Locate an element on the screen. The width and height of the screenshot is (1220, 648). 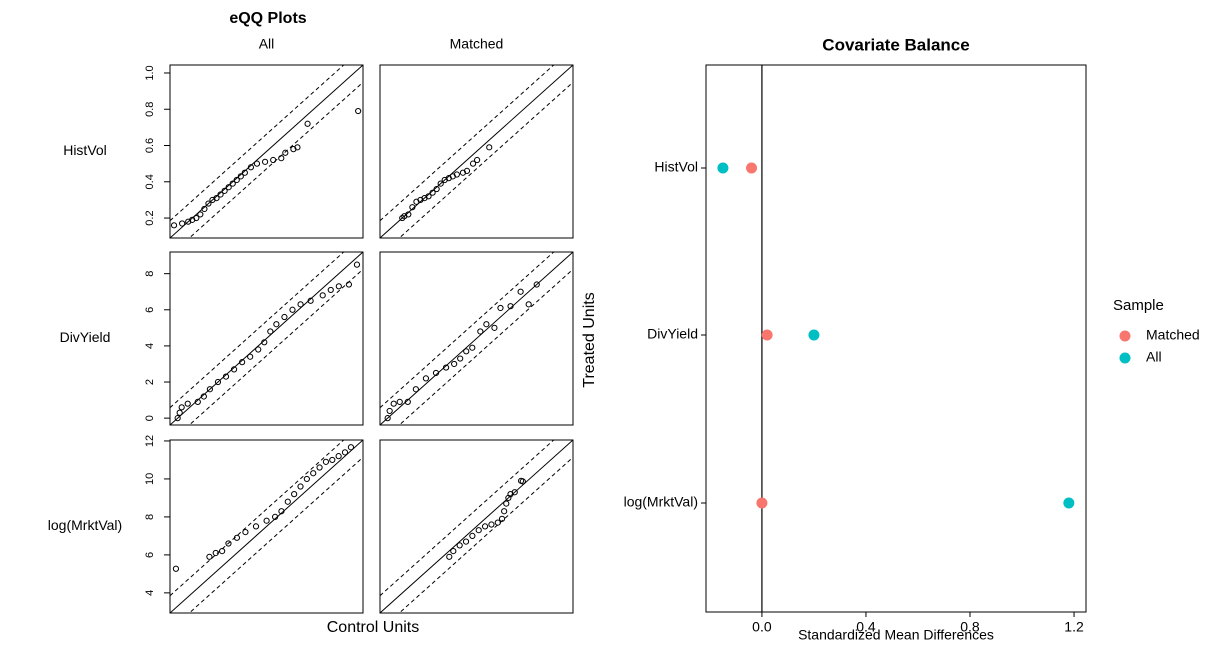
y-tick-label: 0 is located at coordinates (150, 418).